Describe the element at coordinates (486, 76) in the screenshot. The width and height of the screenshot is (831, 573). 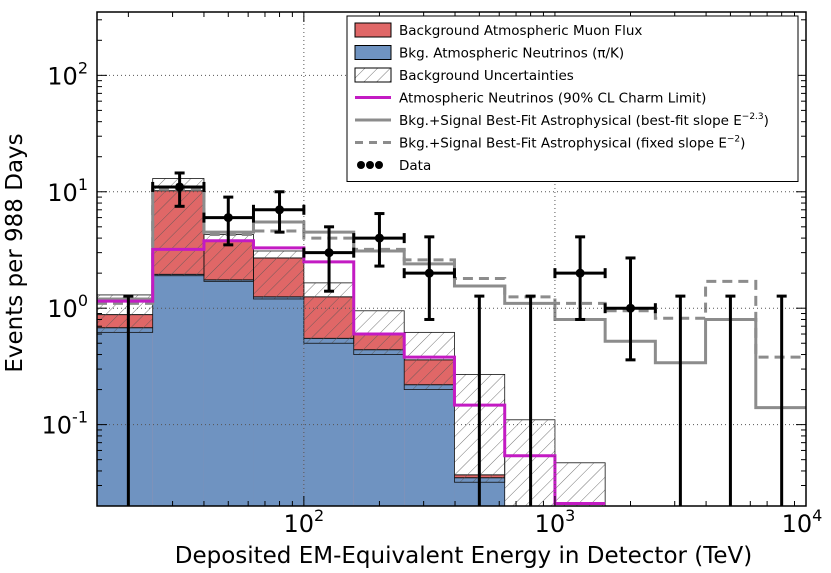
I see `legend-label: Background Uncertainties` at that location.